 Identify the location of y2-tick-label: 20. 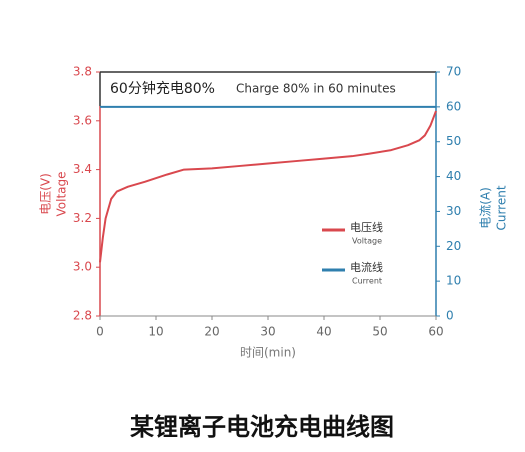
(453, 246).